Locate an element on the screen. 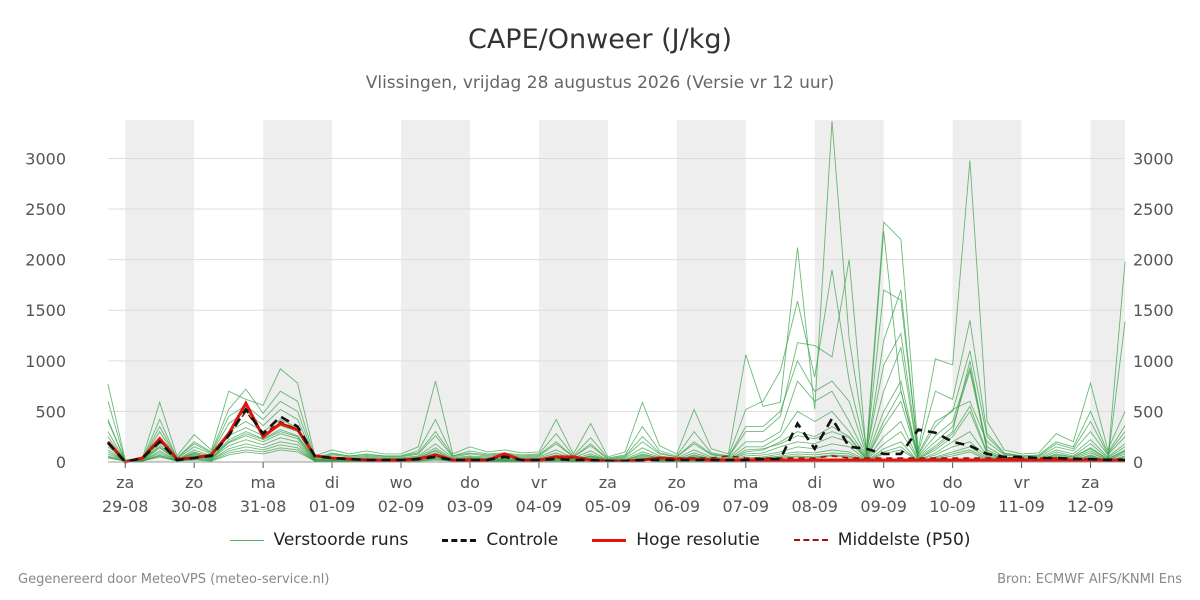  legend-label-hires: Hoge resolutie is located at coordinates (698, 540).